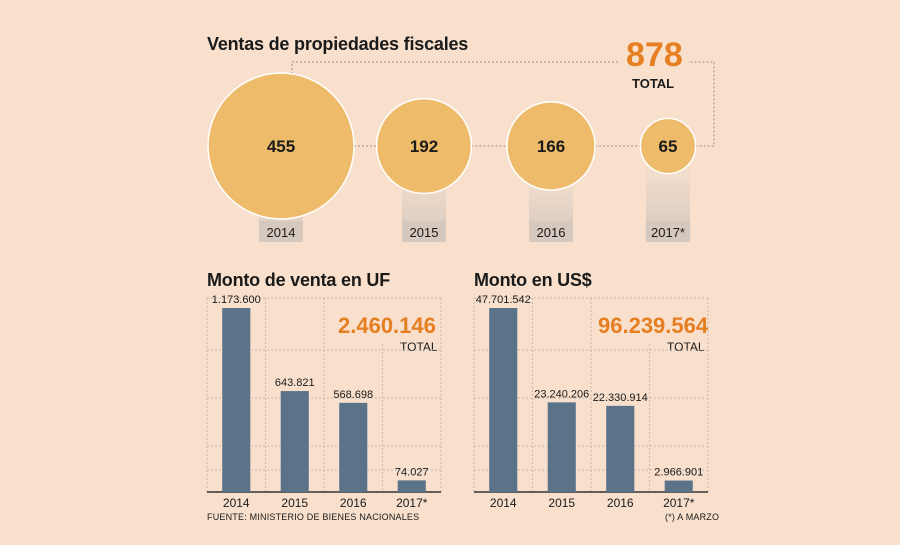 The width and height of the screenshot is (900, 545). What do you see at coordinates (561, 394) in the screenshot?
I see `bar-value-label: 23.240.206` at bounding box center [561, 394].